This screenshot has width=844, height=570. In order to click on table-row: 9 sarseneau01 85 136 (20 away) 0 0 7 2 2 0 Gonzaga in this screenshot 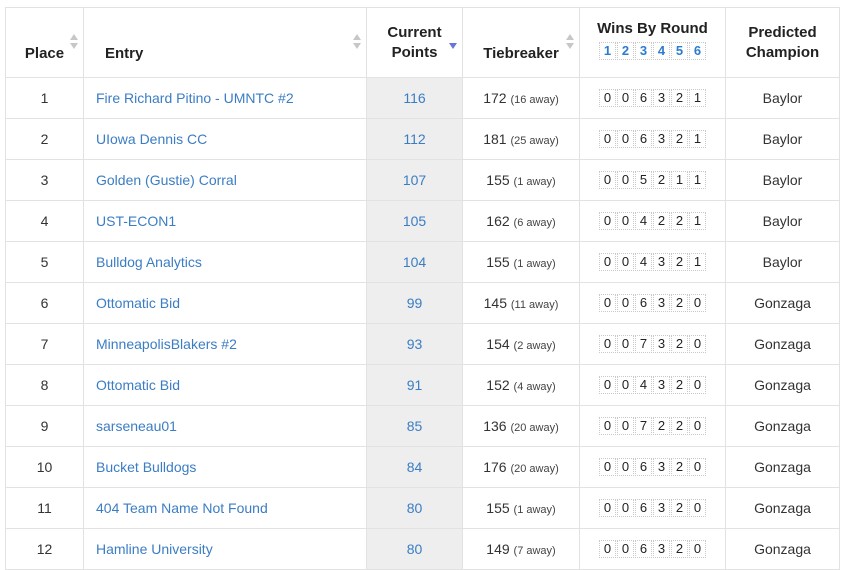, I will do `click(422, 426)`.